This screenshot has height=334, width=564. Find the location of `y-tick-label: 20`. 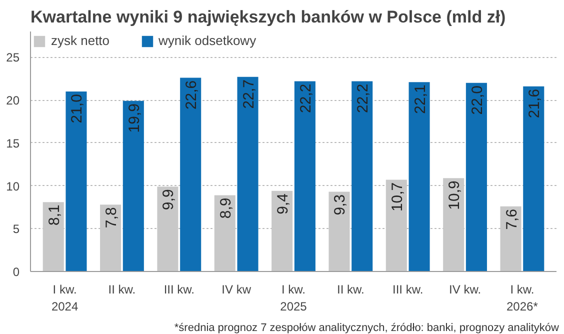

y-tick-label: 20 is located at coordinates (13, 101).